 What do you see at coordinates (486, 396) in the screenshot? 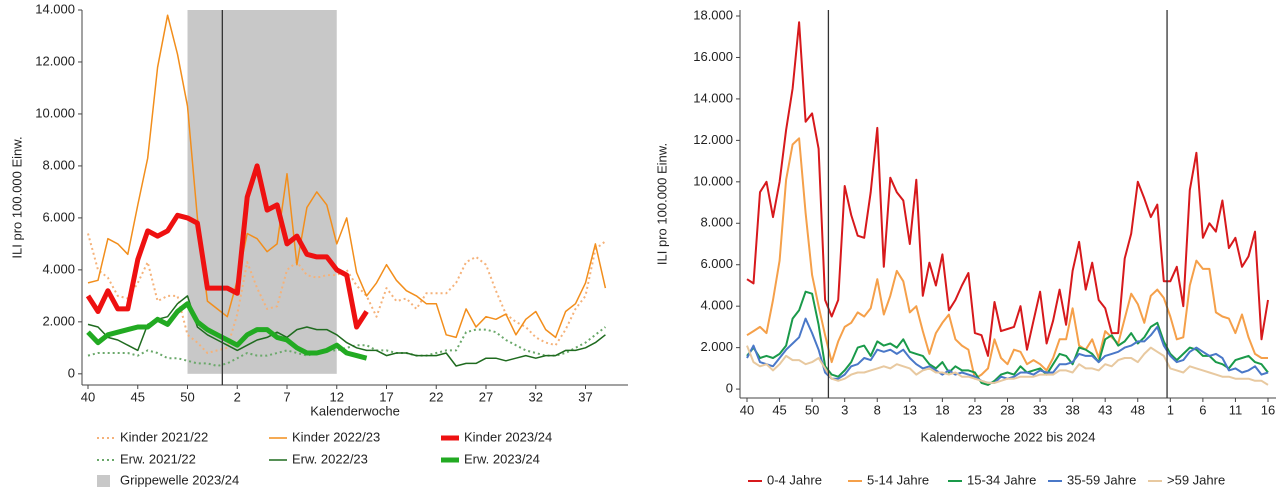
I see `x-tick-label: 27` at bounding box center [486, 396].